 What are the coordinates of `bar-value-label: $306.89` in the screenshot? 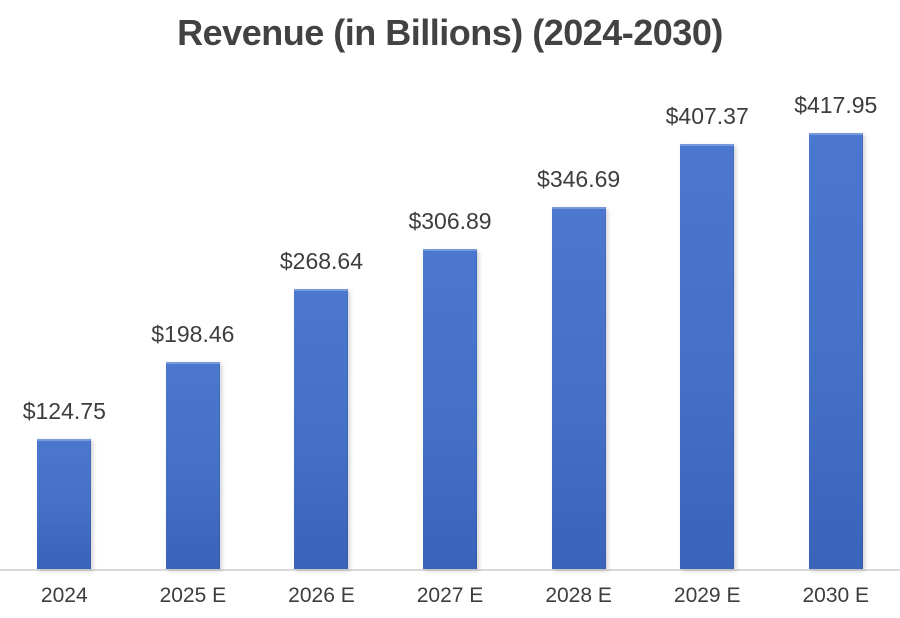 It's located at (450, 221).